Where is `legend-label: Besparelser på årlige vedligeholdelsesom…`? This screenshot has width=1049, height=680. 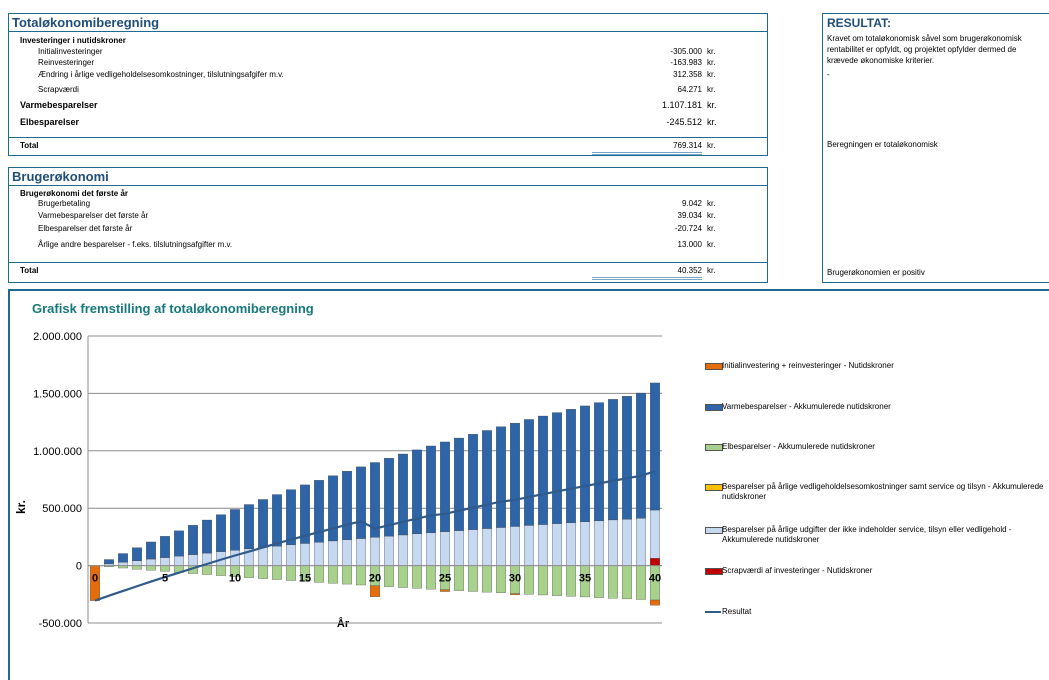 legend-label: Besparelser på årlige vedligeholdelsesom… is located at coordinates (883, 491).